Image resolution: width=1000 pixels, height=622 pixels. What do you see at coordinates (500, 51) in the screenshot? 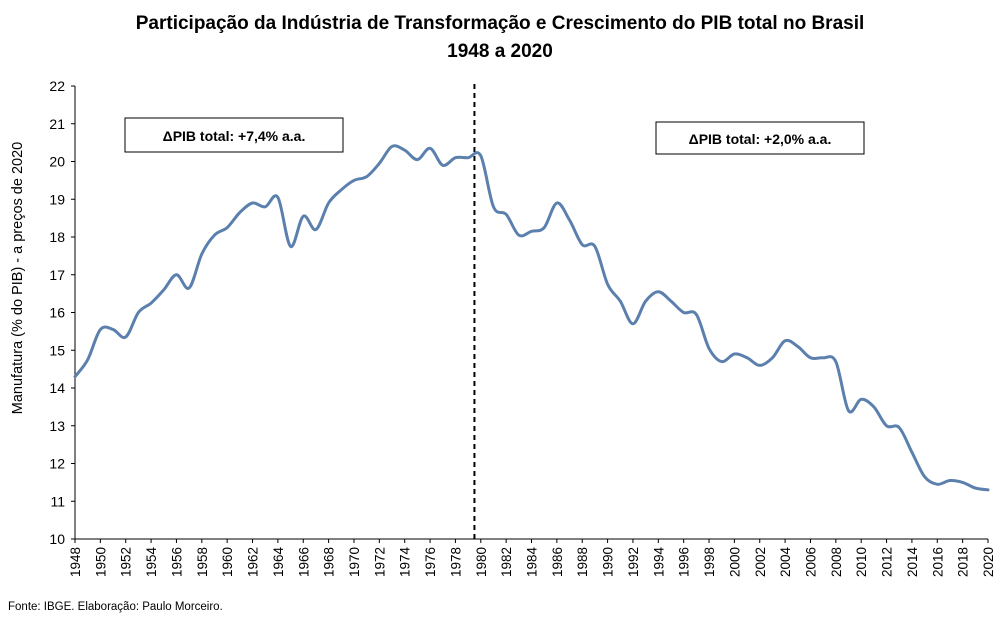
I see `chart-subtitle: 1948 a 2020` at bounding box center [500, 51].